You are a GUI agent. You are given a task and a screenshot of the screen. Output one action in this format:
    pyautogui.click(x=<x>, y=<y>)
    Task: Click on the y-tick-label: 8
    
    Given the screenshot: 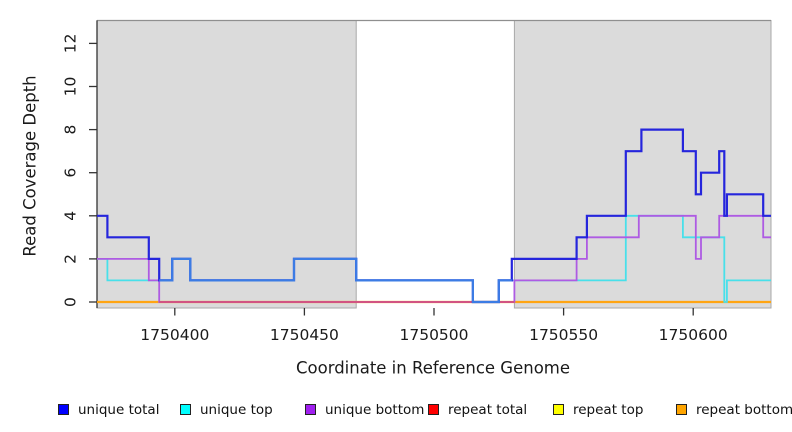 What is the action you would take?
    pyautogui.click(x=70, y=130)
    